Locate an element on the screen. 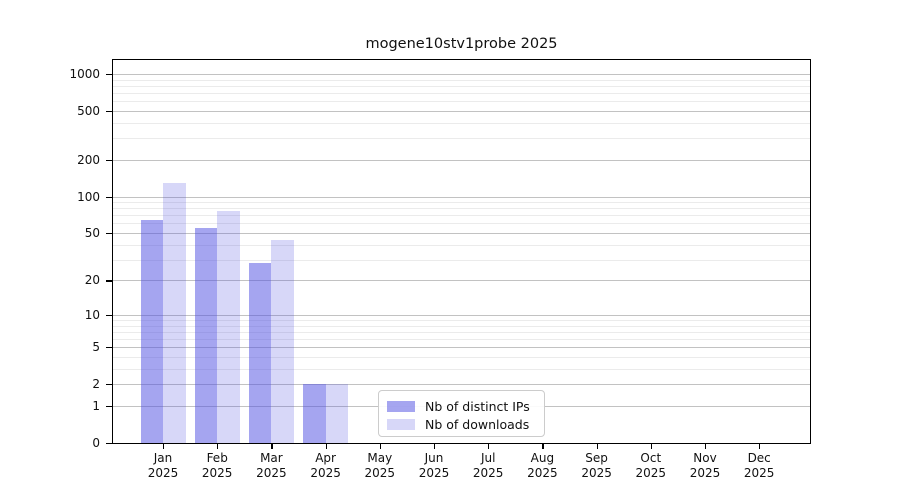  x-tick-month: May is located at coordinates (380, 458).